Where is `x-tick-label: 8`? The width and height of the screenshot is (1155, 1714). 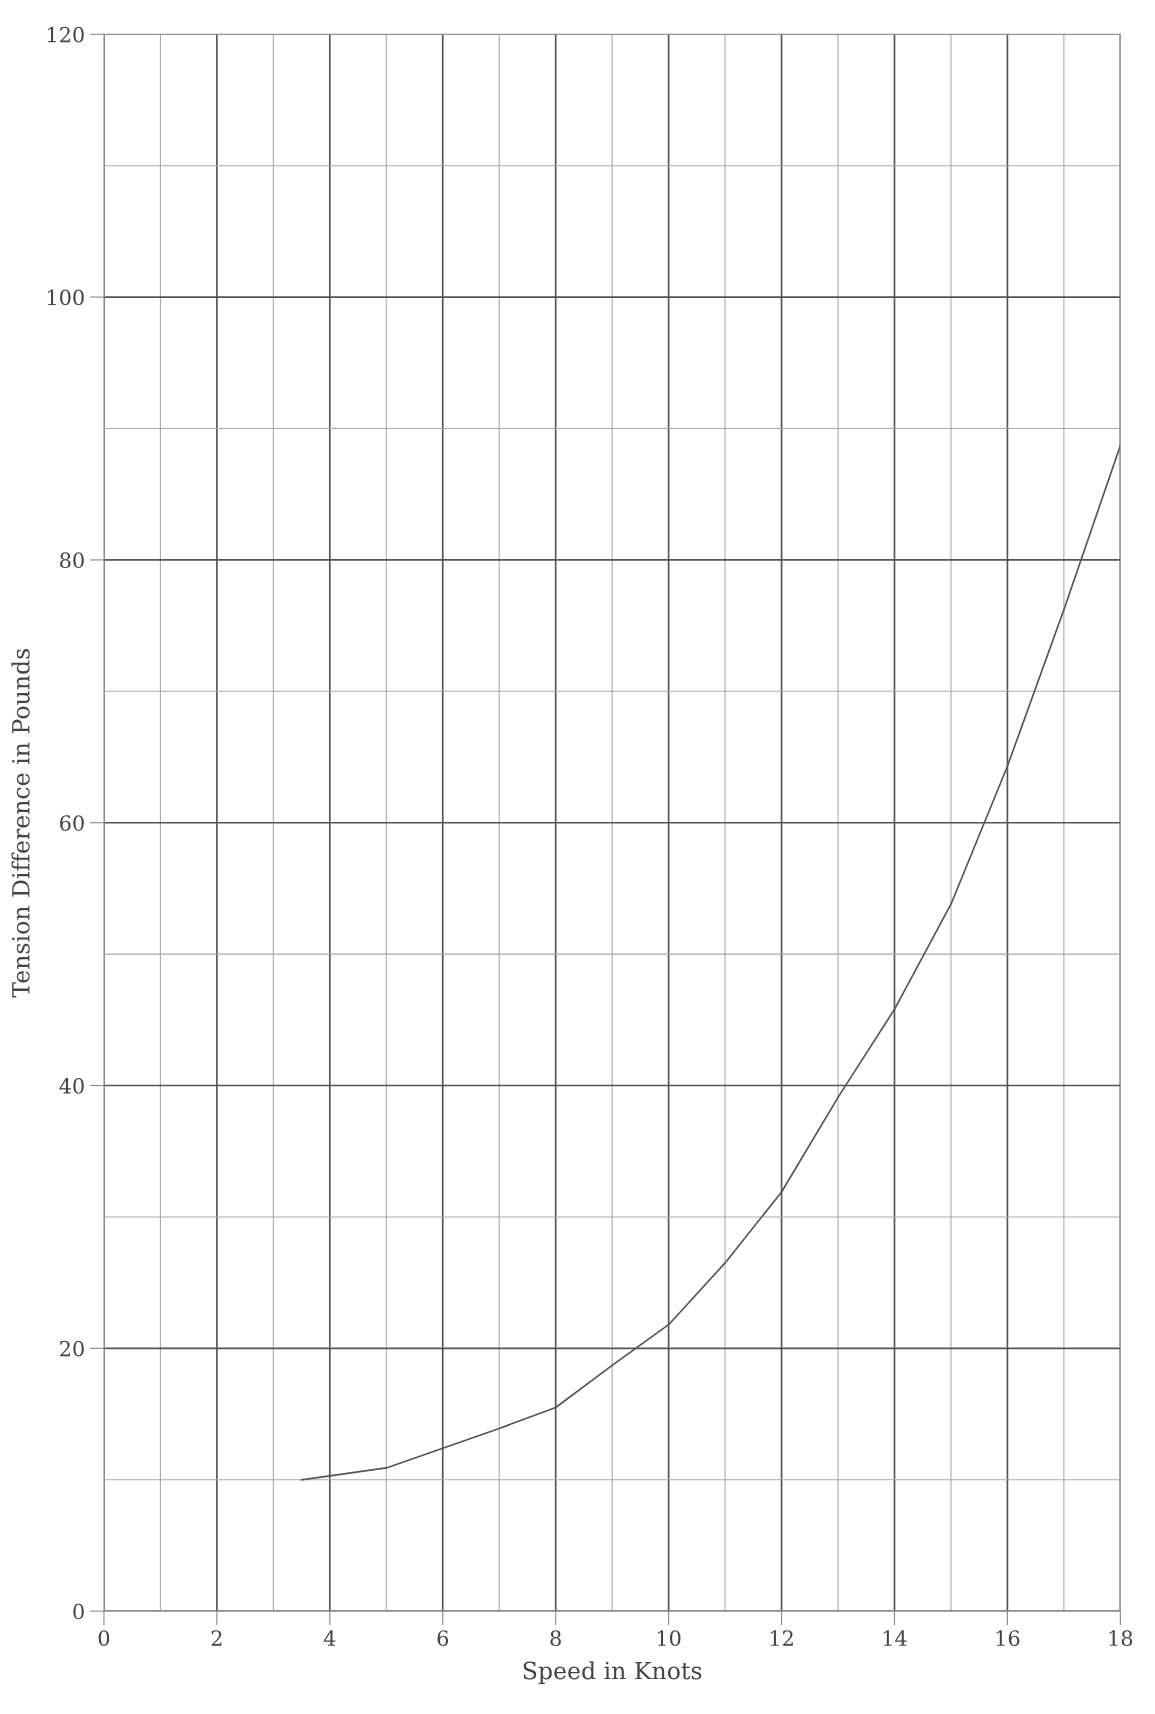 x-tick-label: 8 is located at coordinates (555, 1638).